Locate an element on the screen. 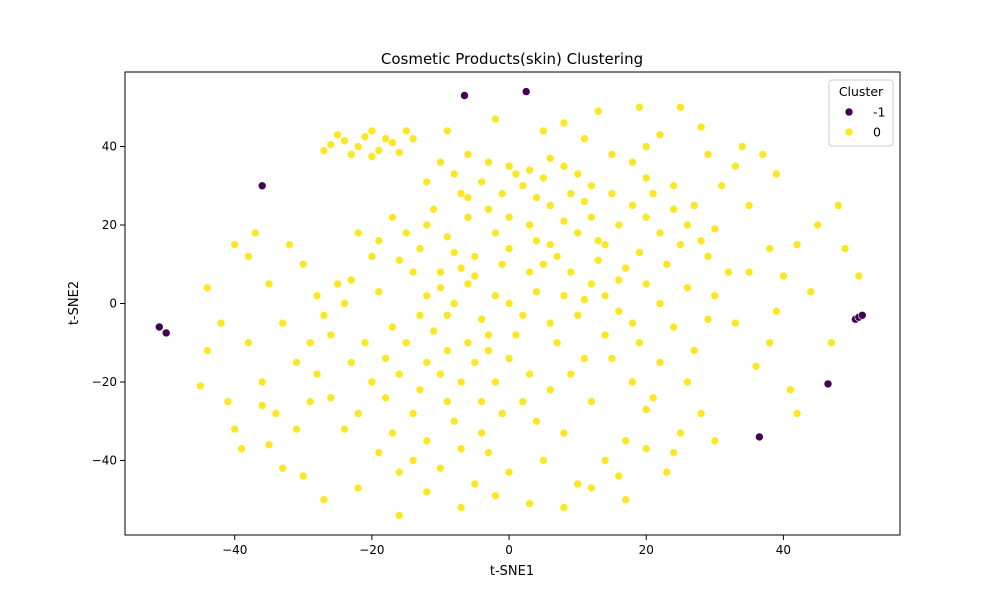 The height and width of the screenshot is (600, 1000). point-cluster--1-7 is located at coordinates (862, 315).